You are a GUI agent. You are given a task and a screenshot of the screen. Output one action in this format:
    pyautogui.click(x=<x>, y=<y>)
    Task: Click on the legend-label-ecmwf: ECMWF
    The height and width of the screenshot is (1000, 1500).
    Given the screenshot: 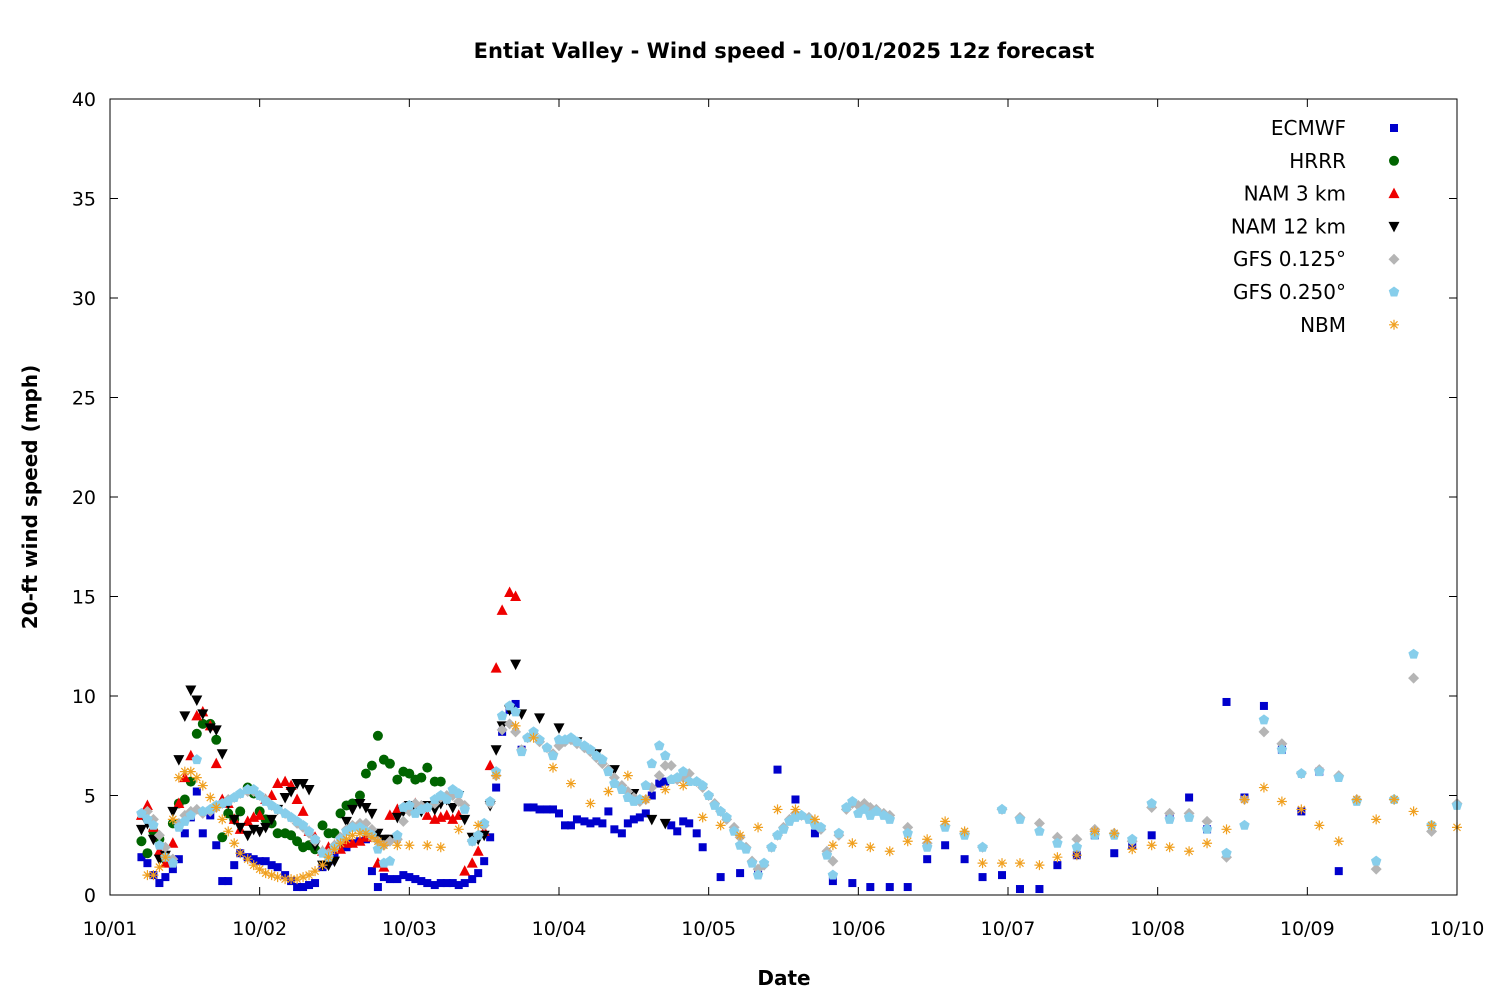 What is the action you would take?
    pyautogui.click(x=1308, y=128)
    